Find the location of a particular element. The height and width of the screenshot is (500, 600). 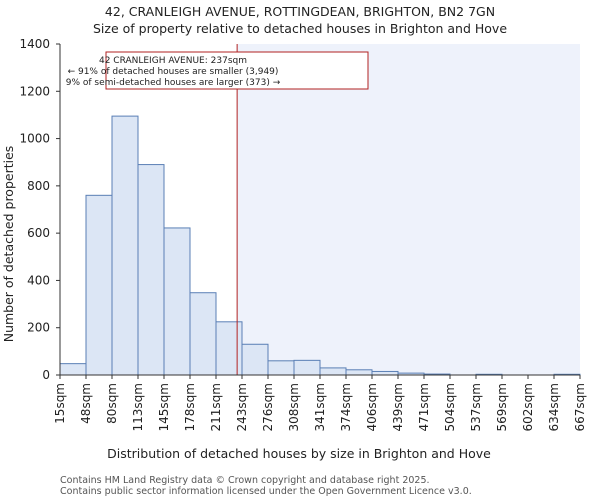

y-tick-label: 1000 is located at coordinates (34, 139).